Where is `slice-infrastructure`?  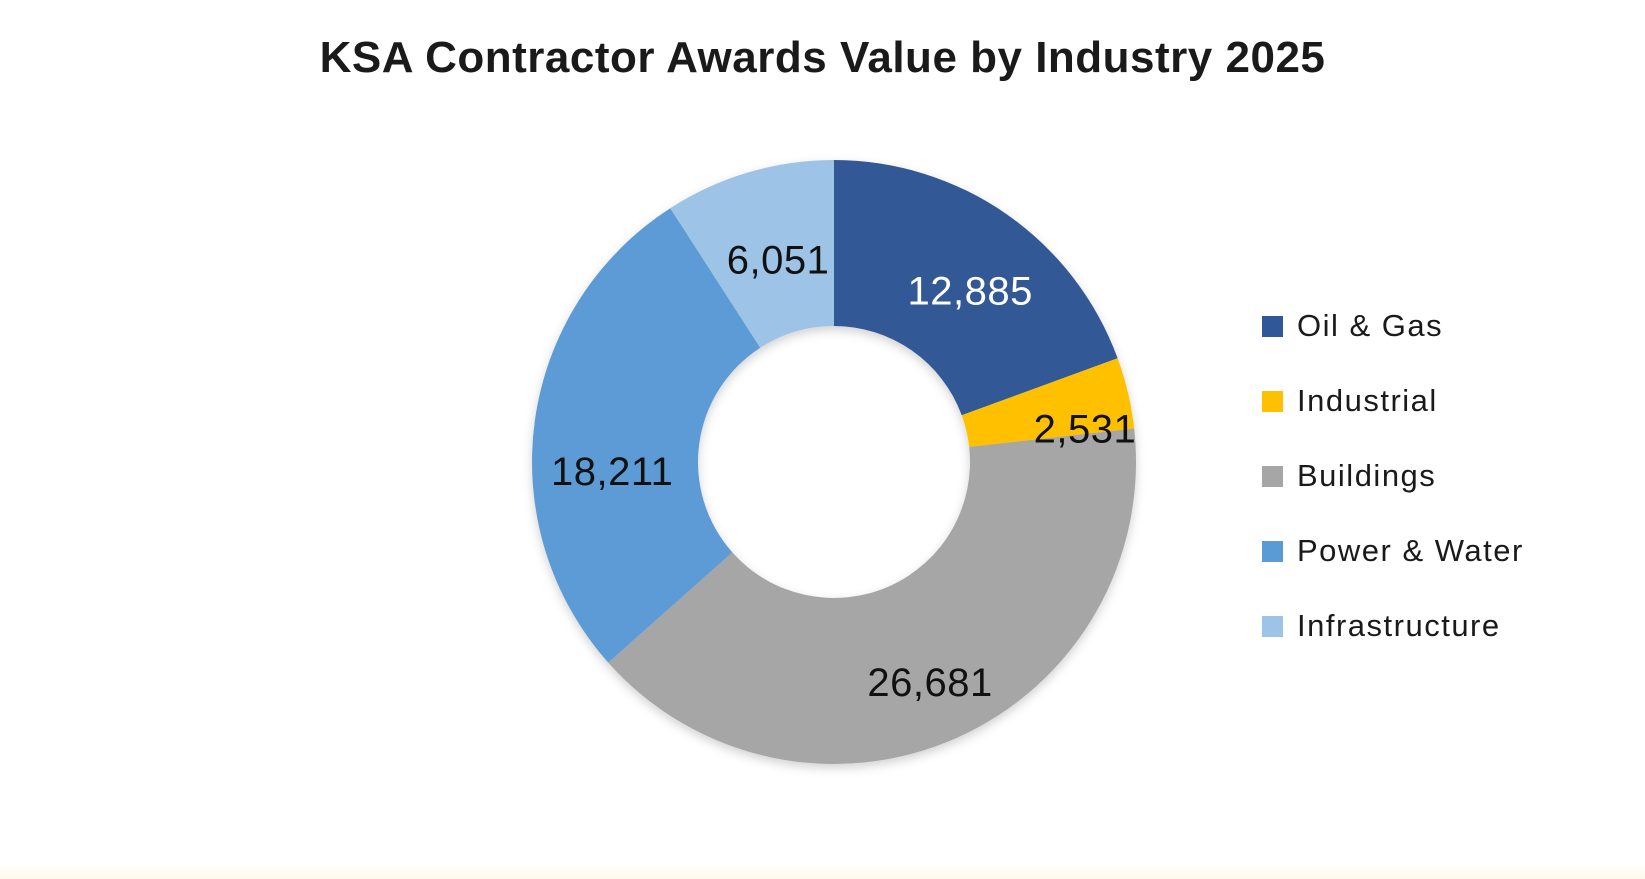
slice-infrastructure is located at coordinates (752, 254).